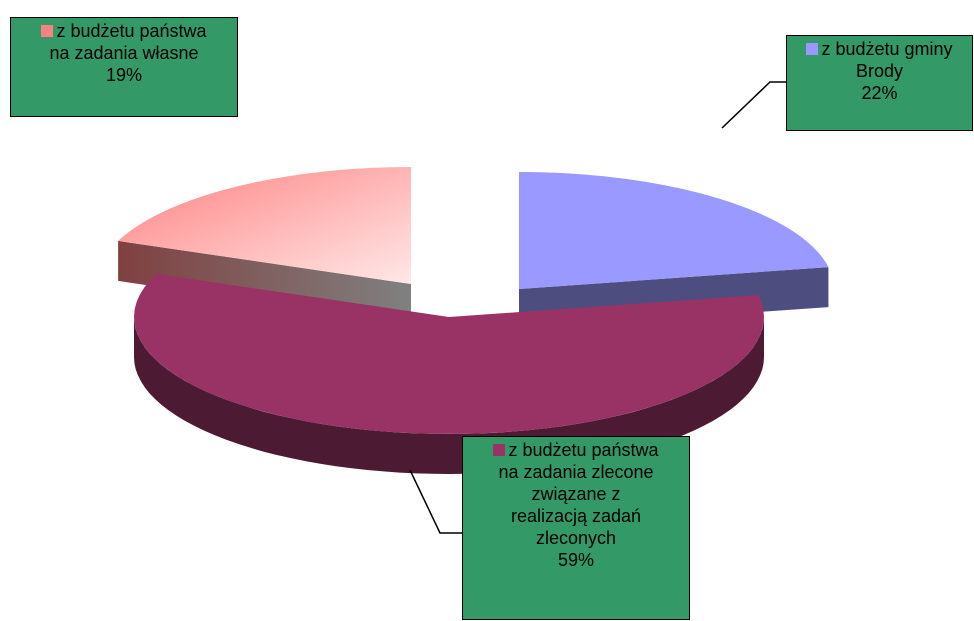 The height and width of the screenshot is (621, 974). What do you see at coordinates (674, 230) in the screenshot?
I see `slice-top-gmina` at bounding box center [674, 230].